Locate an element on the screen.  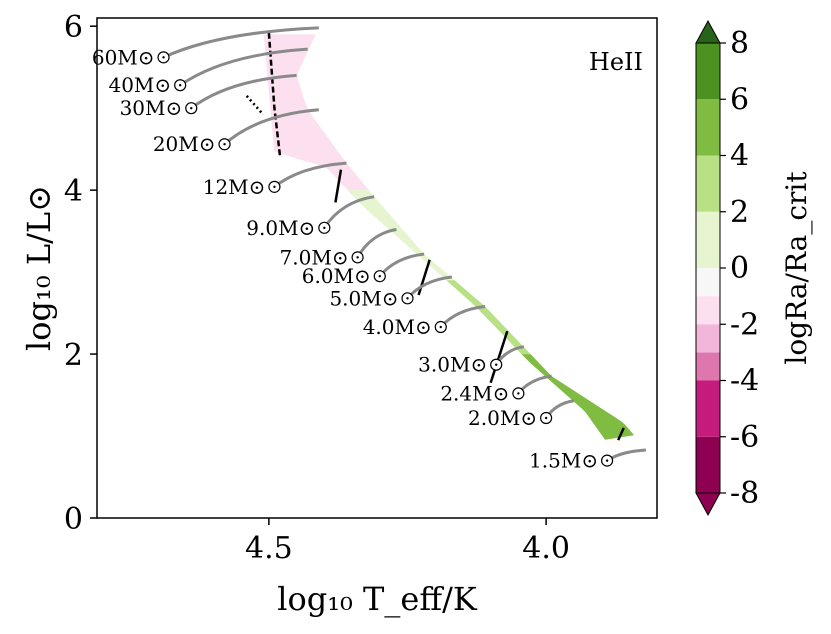
colorbar-extend-bottom is located at coordinates (708, 504).